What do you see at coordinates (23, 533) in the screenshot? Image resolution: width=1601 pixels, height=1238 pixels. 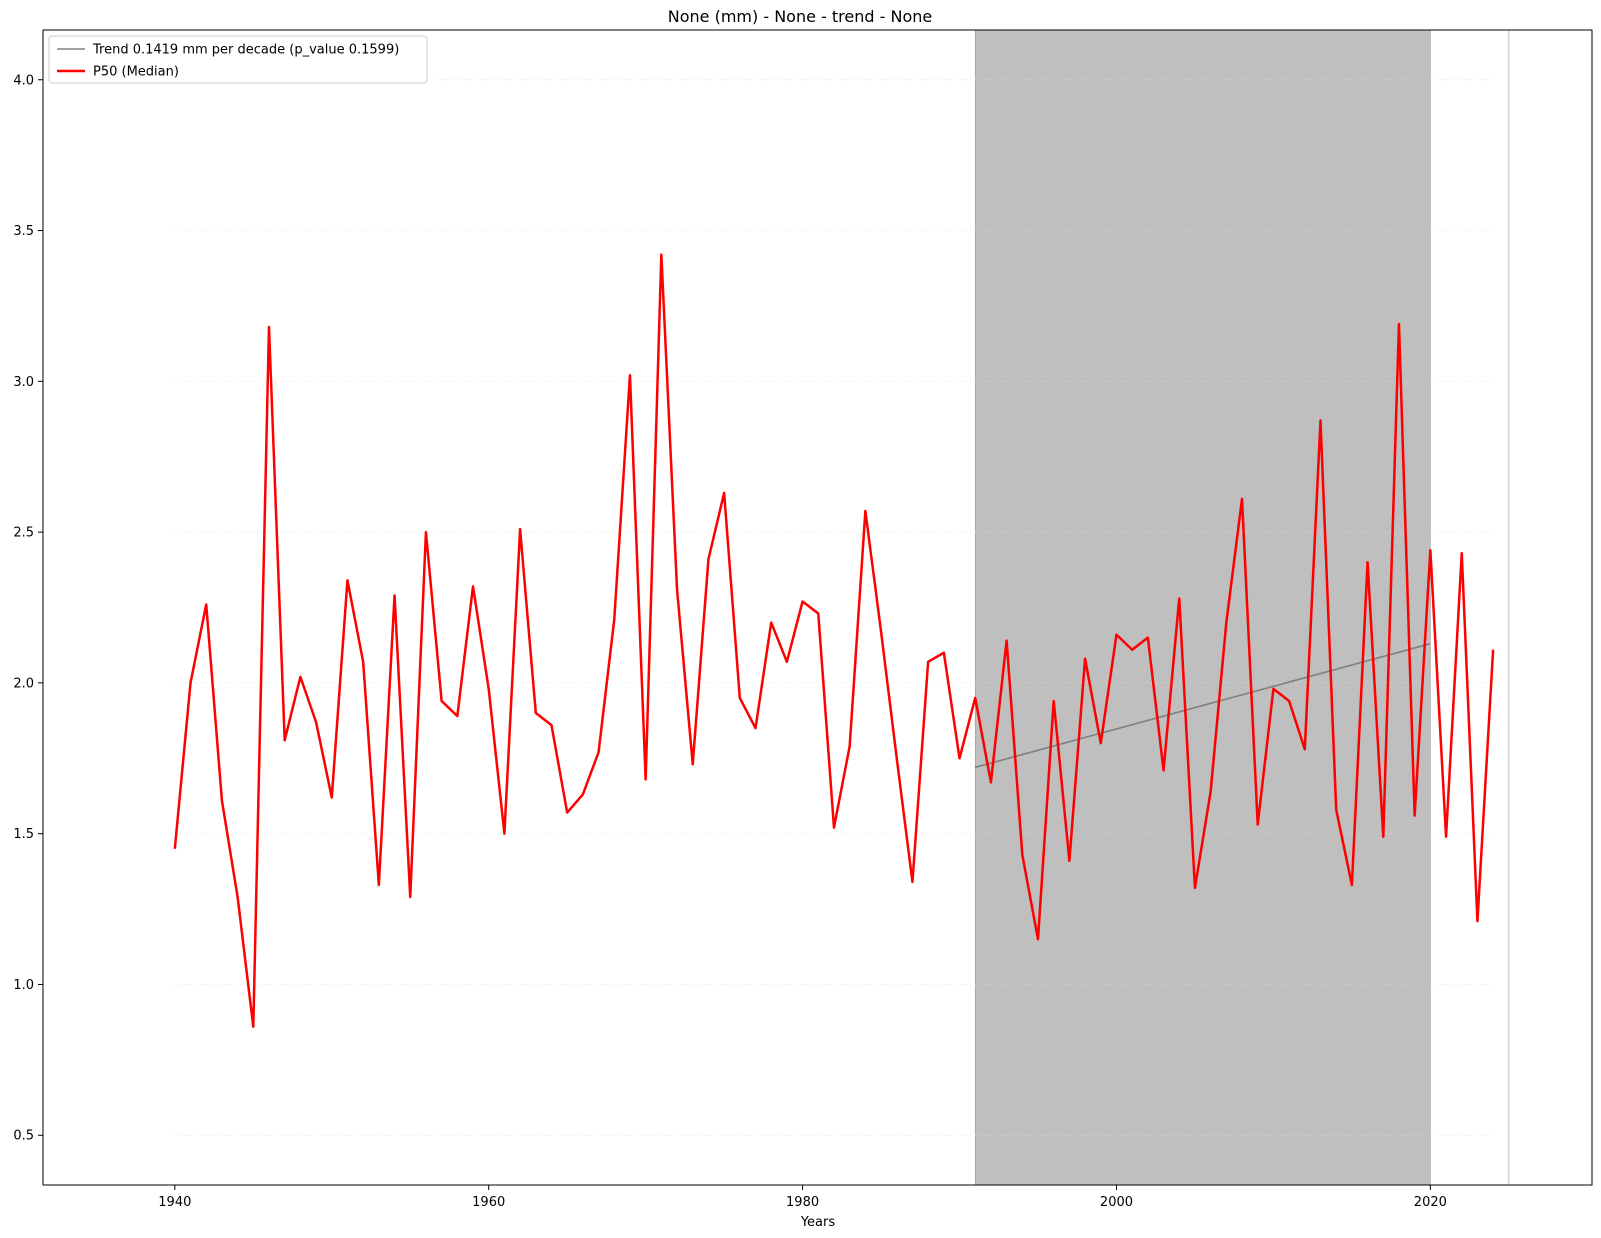 I see `y-tick-label-4: 2.5` at bounding box center [23, 533].